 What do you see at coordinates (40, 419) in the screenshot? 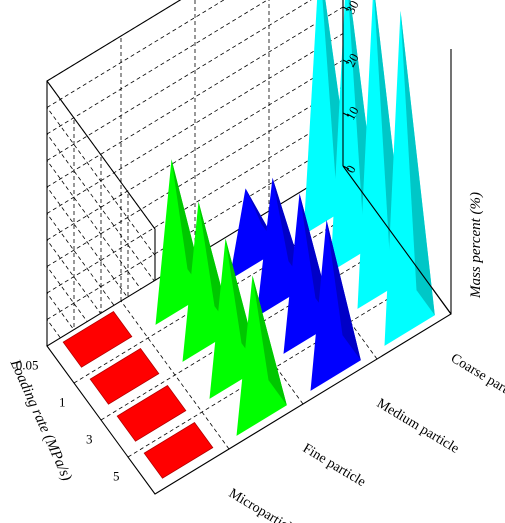
I see `loading-rate-axis-title: Loading rate (MPa/s)` at bounding box center [40, 419].